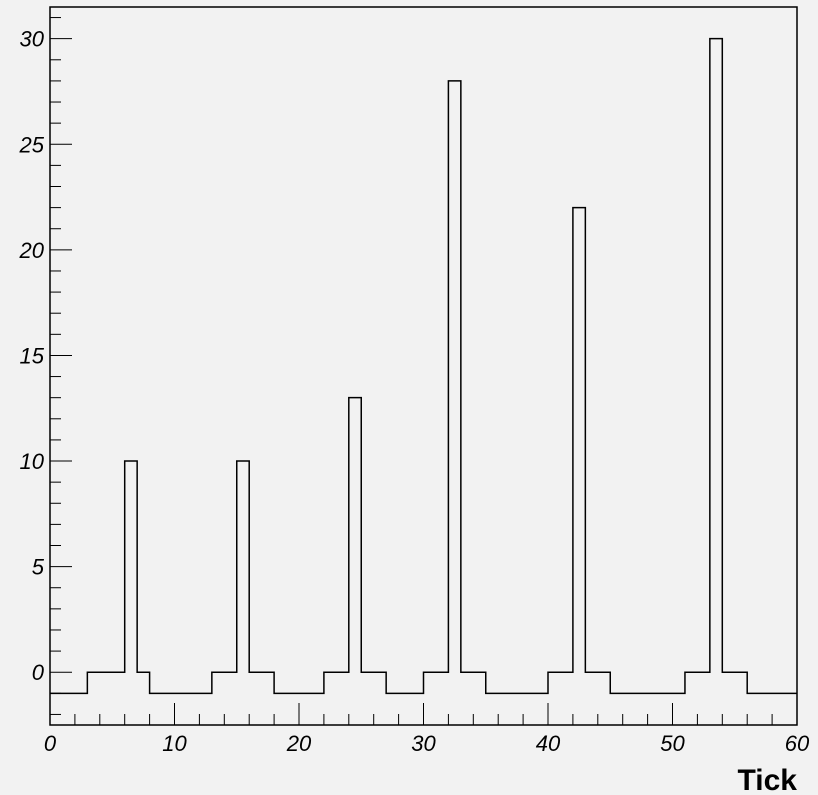 This screenshot has width=818, height=795. I want to click on y-tick-label: 25, so click(32, 144).